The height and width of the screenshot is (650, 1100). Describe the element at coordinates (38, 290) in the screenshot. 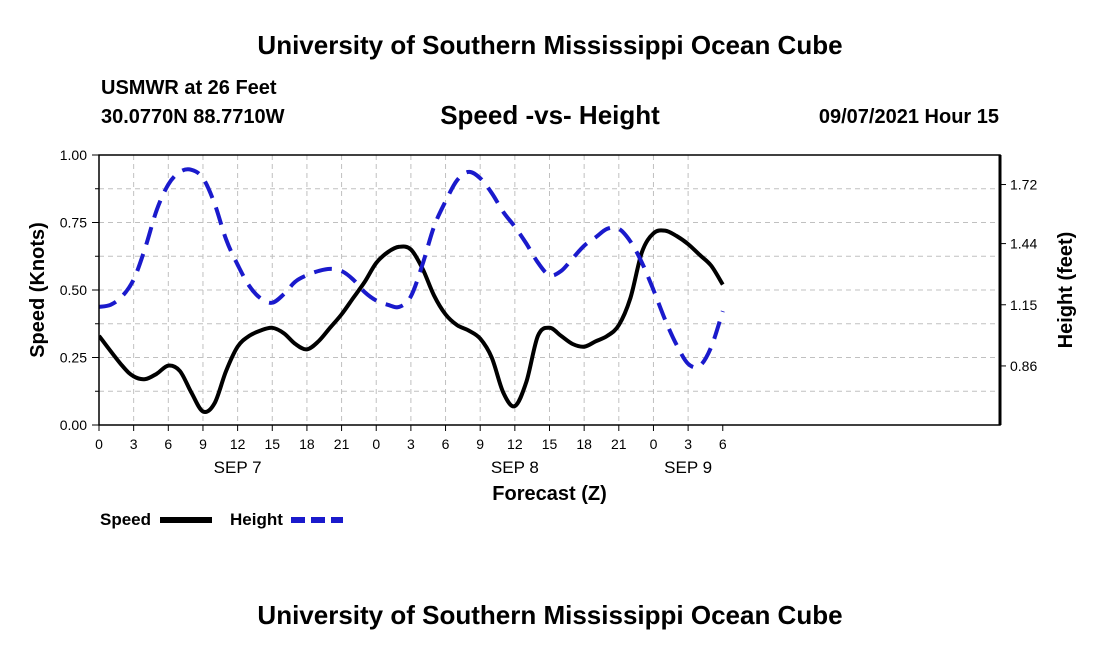

I see `y-axis-title: Speed (Knots)` at that location.